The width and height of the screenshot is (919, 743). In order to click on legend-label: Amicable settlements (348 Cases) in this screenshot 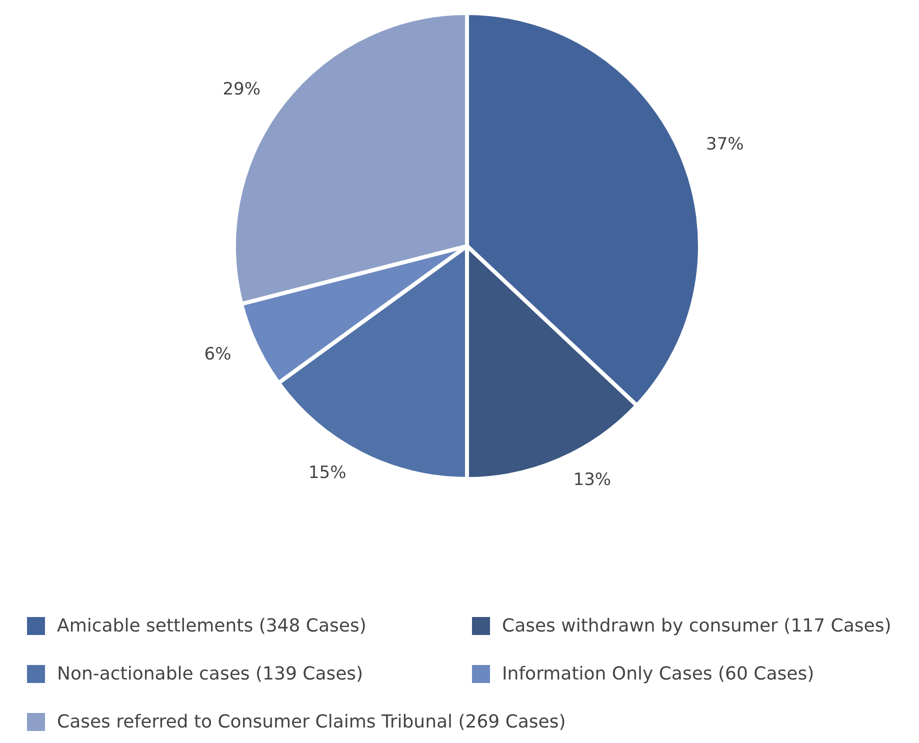, I will do `click(211, 626)`.